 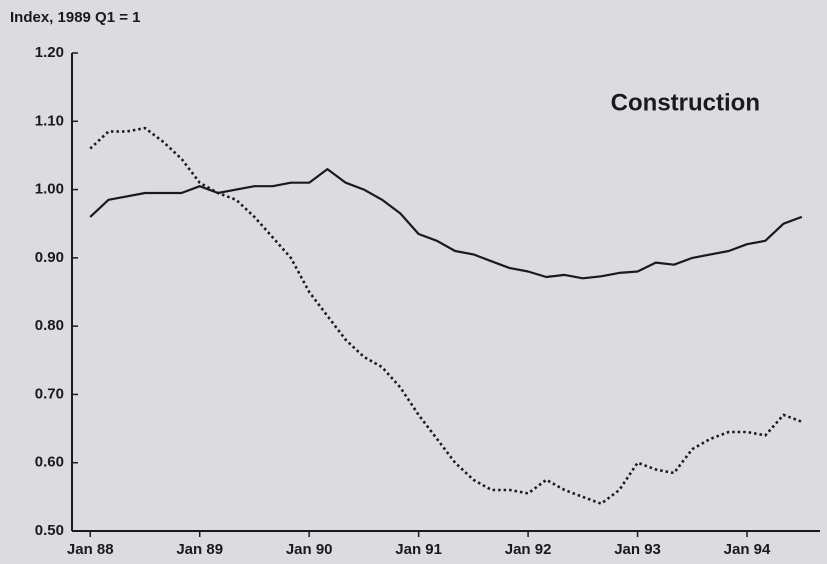 What do you see at coordinates (49, 462) in the screenshot?
I see `y-tick-label: 0.60` at bounding box center [49, 462].